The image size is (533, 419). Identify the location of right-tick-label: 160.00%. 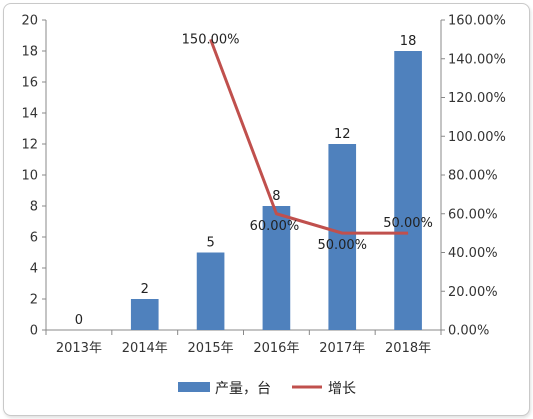
(477, 21).